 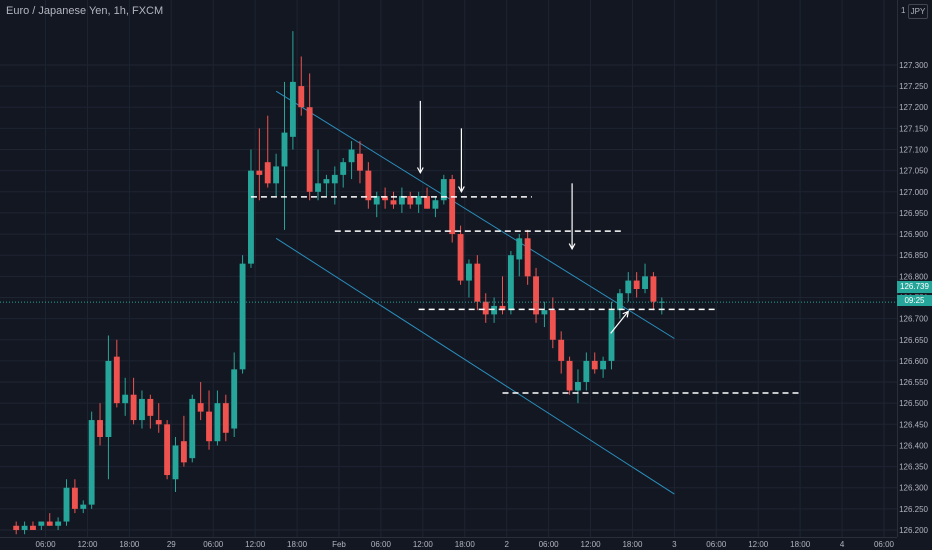 I want to click on annotation-arrows, so click(x=523, y=217).